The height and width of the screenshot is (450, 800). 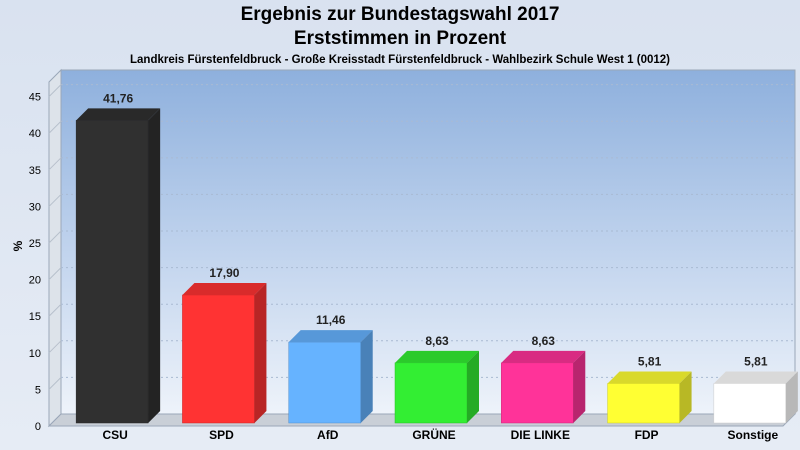 What do you see at coordinates (221, 435) in the screenshot?
I see `x-tick-label: SPD` at bounding box center [221, 435].